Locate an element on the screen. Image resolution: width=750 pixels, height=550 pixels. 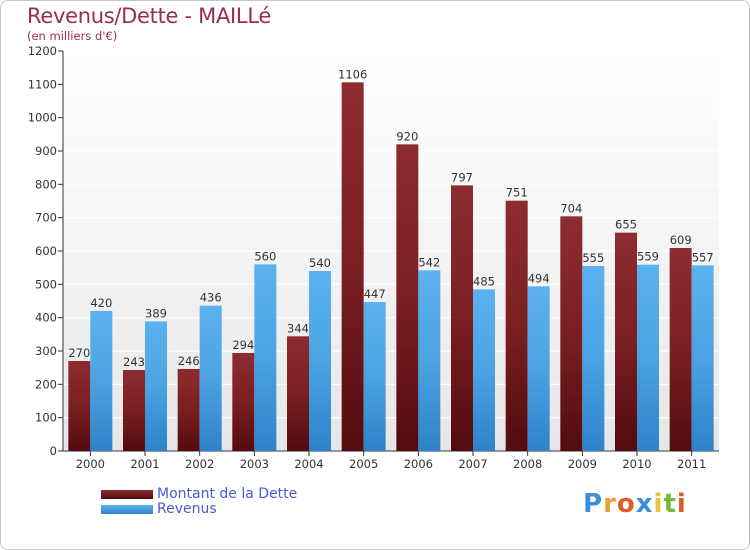
y-tick-label: 1100 is located at coordinates (42, 84).